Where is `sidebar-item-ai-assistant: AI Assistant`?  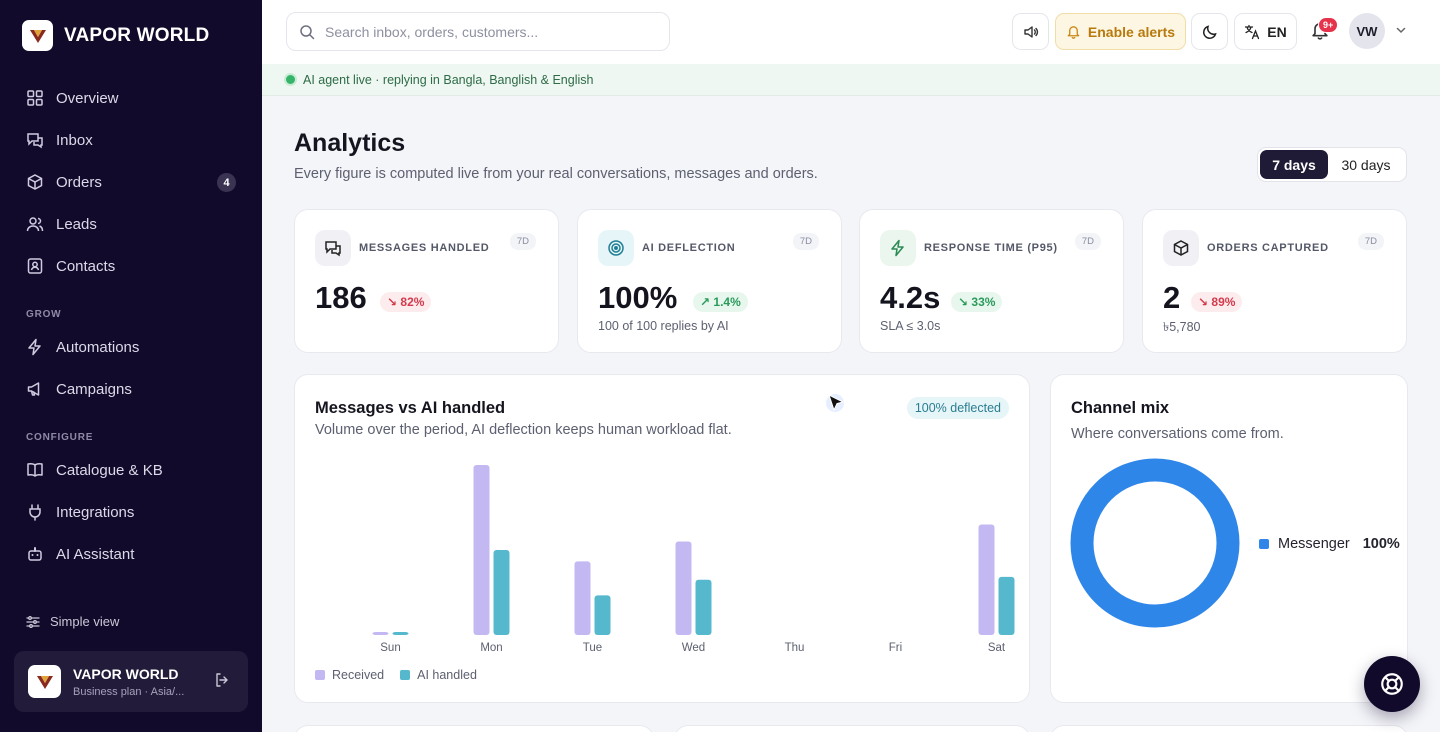
sidebar-item-ai-assistant: AI Assistant is located at coordinates (131, 554).